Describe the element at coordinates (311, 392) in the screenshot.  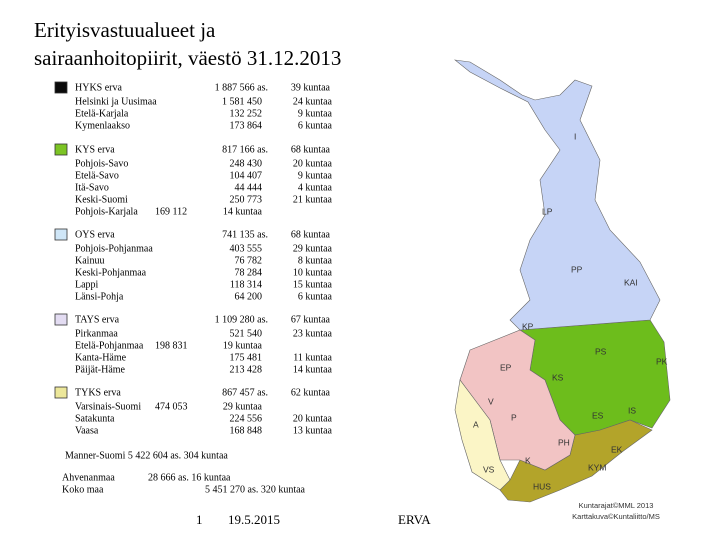
I see `group-municipalities: 62 kuntaa` at that location.